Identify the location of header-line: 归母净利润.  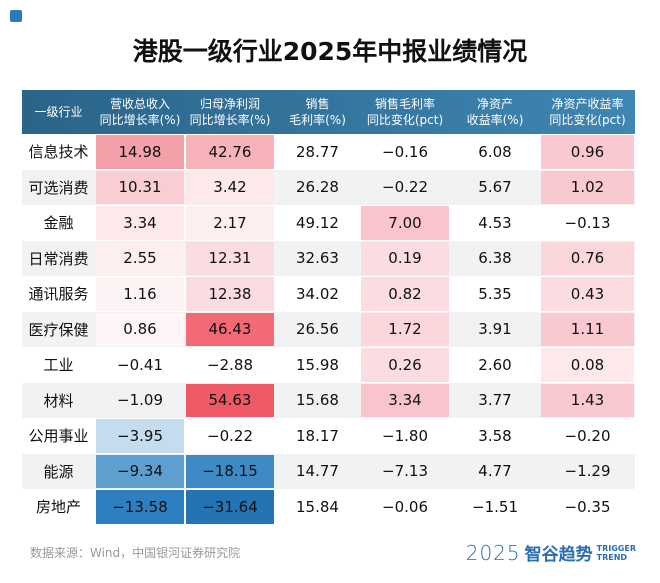
(229, 104).